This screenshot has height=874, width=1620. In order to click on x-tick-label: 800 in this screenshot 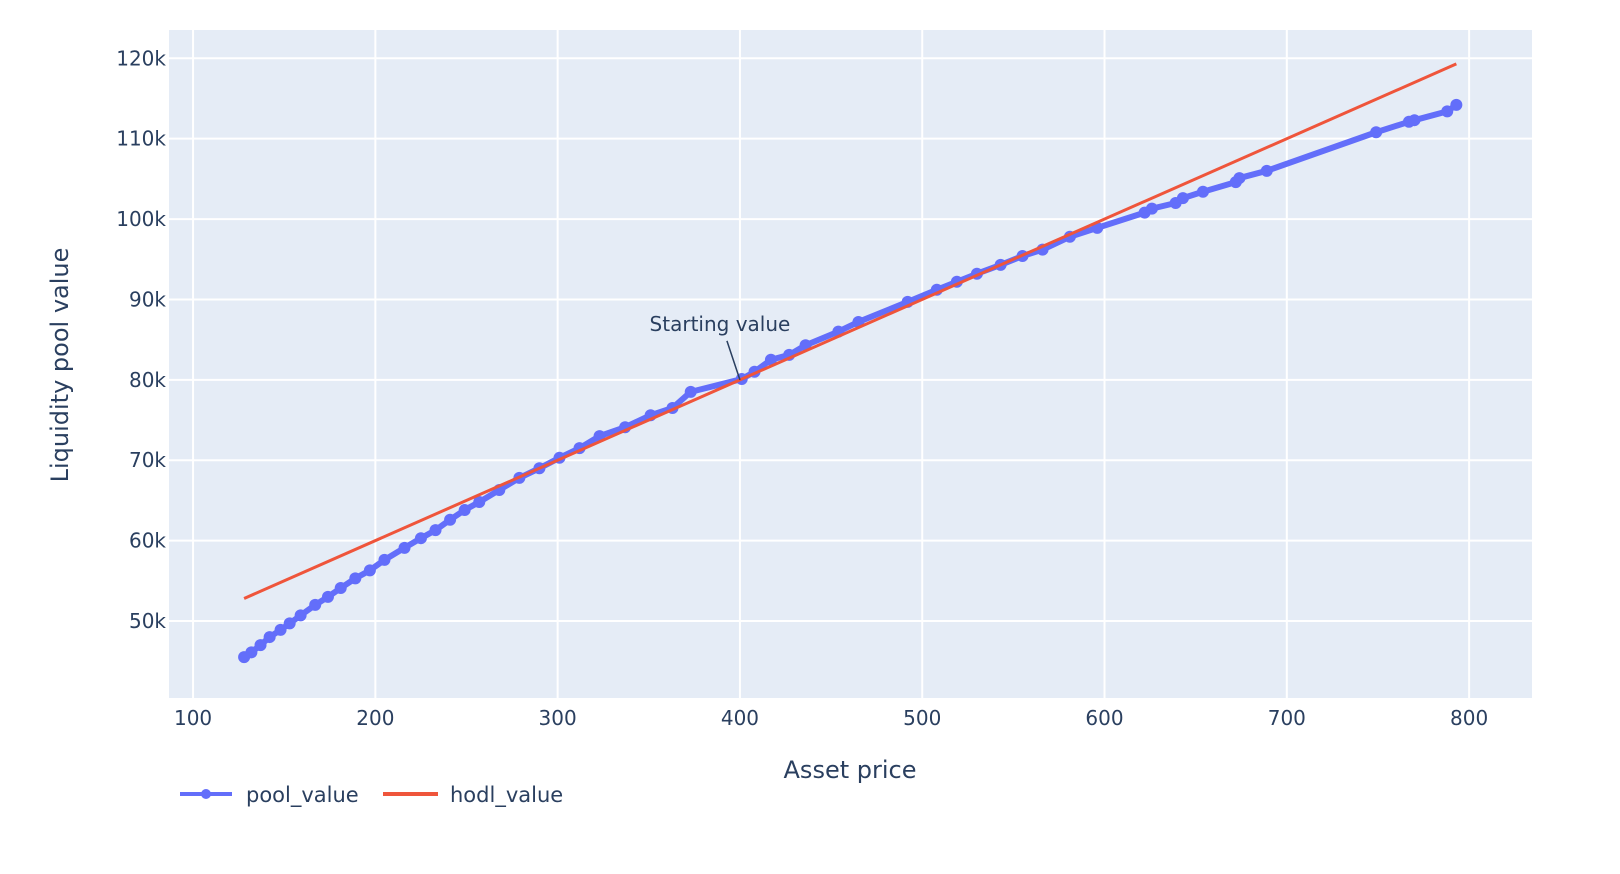, I will do `click(1469, 718)`.